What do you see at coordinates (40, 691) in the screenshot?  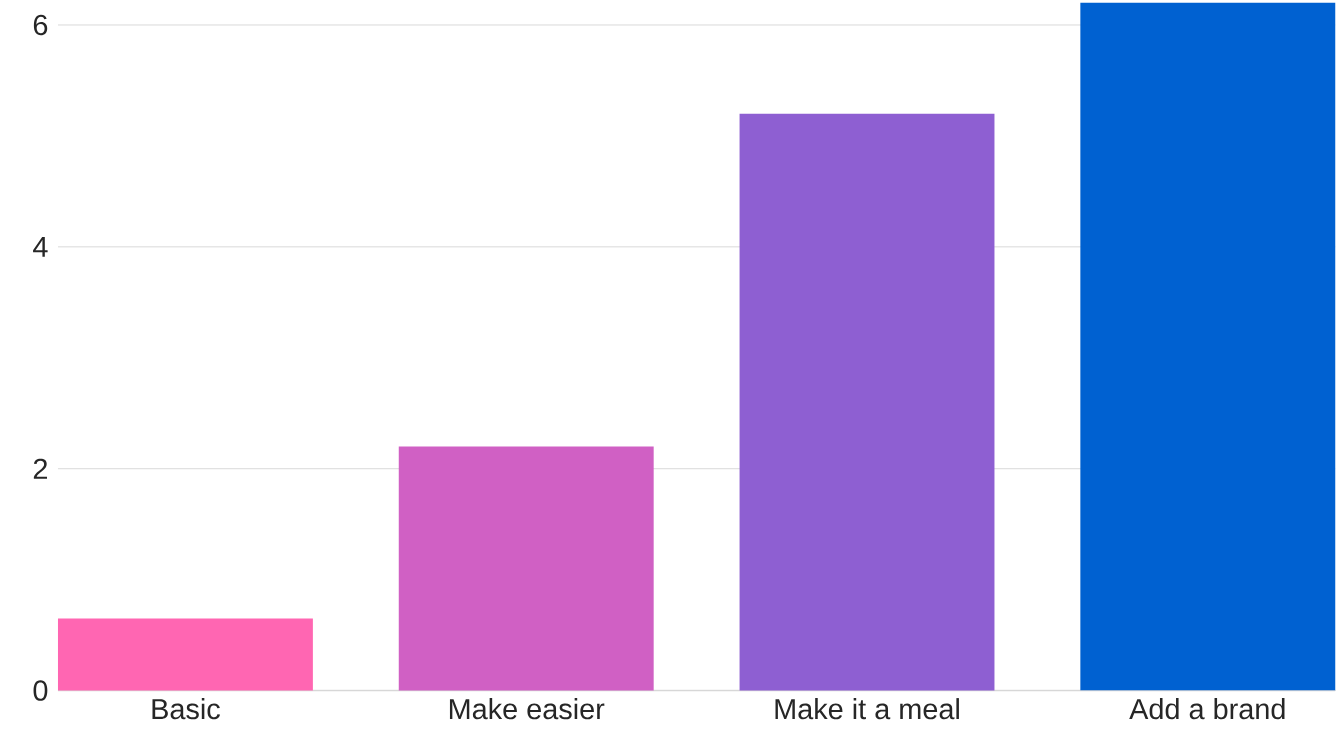 I see `y-tick-label: 0` at bounding box center [40, 691].